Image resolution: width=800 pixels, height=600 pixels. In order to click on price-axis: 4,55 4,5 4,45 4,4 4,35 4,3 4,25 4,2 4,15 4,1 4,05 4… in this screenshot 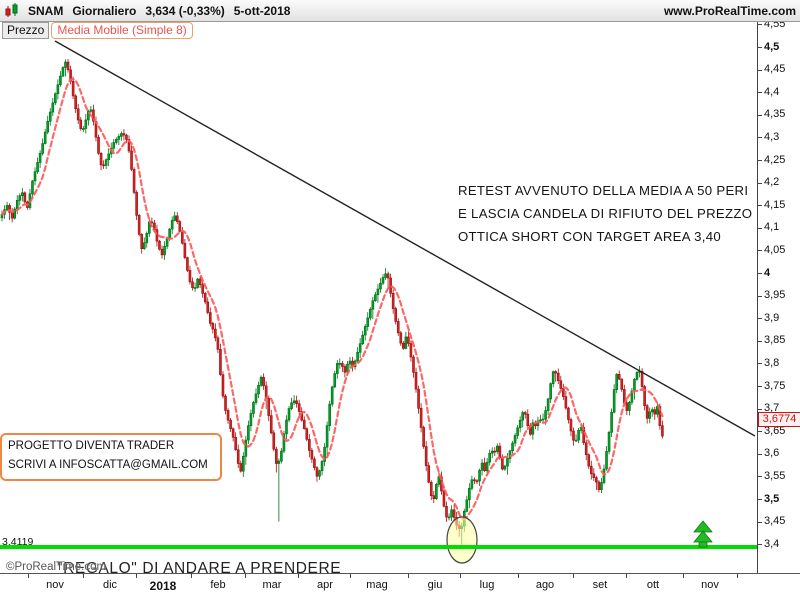, I will do `click(778, 286)`.